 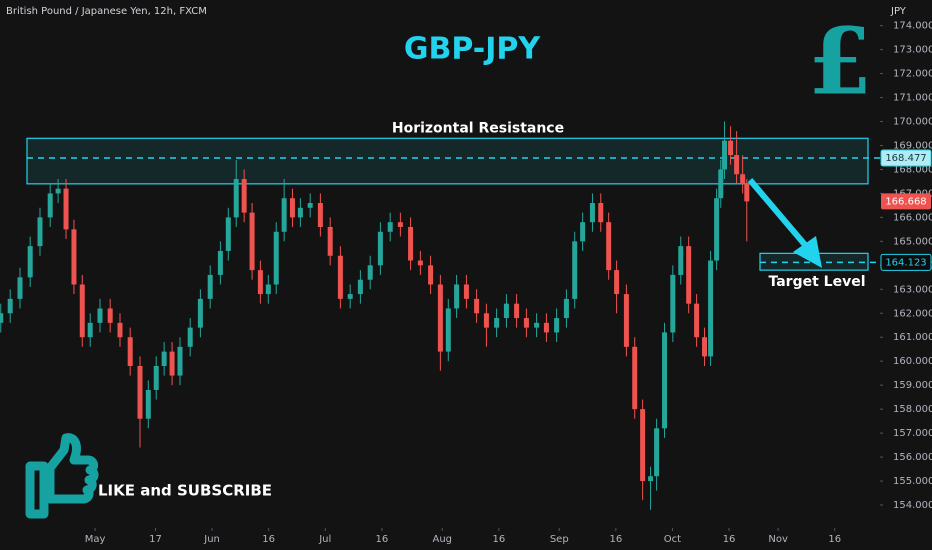 What do you see at coordinates (912, 241) in the screenshot?
I see `y-tick-label: 165.000` at bounding box center [912, 241].